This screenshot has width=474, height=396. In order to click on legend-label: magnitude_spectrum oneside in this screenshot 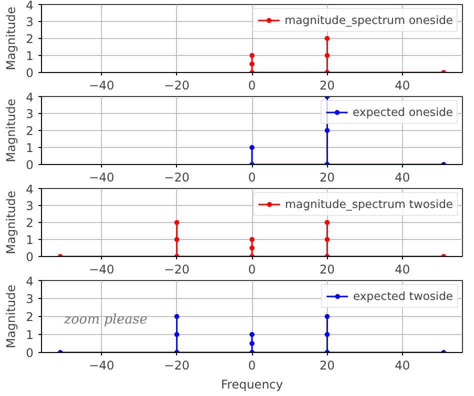, I will do `click(368, 20)`.